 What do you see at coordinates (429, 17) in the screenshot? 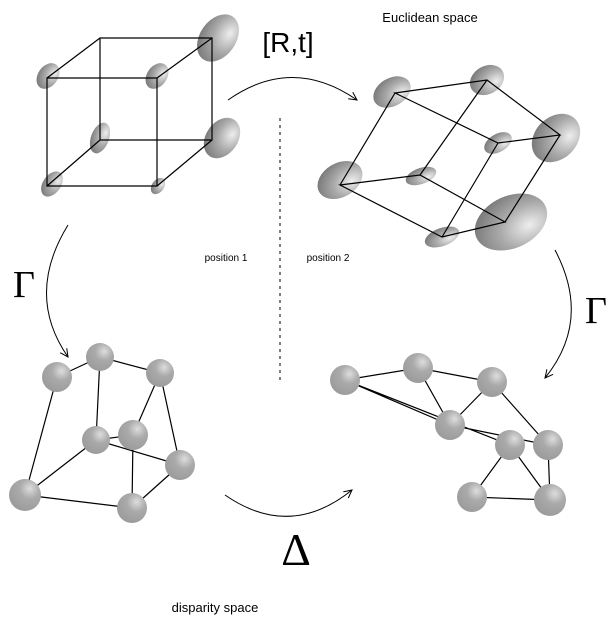
I see `euclidean-label: Euclidean space` at bounding box center [429, 17].